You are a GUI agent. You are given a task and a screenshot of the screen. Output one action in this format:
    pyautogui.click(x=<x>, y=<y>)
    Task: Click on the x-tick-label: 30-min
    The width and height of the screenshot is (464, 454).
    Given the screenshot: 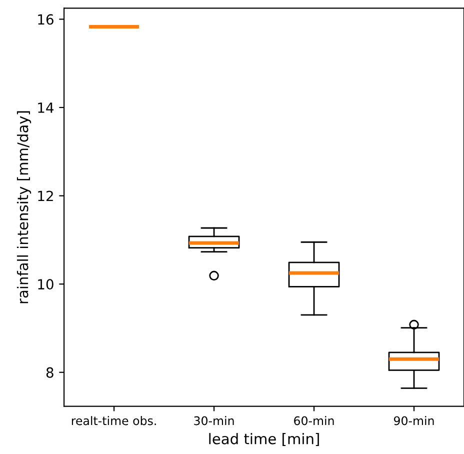 What is the action you would take?
    pyautogui.click(x=214, y=421)
    